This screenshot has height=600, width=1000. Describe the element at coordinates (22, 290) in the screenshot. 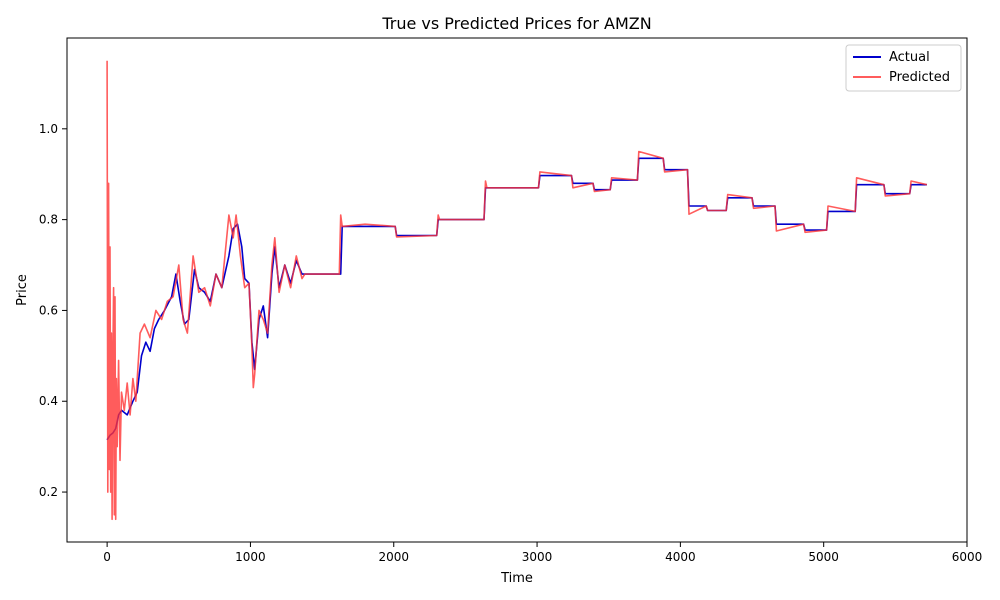

I see `y-axis-label: Price` at that location.